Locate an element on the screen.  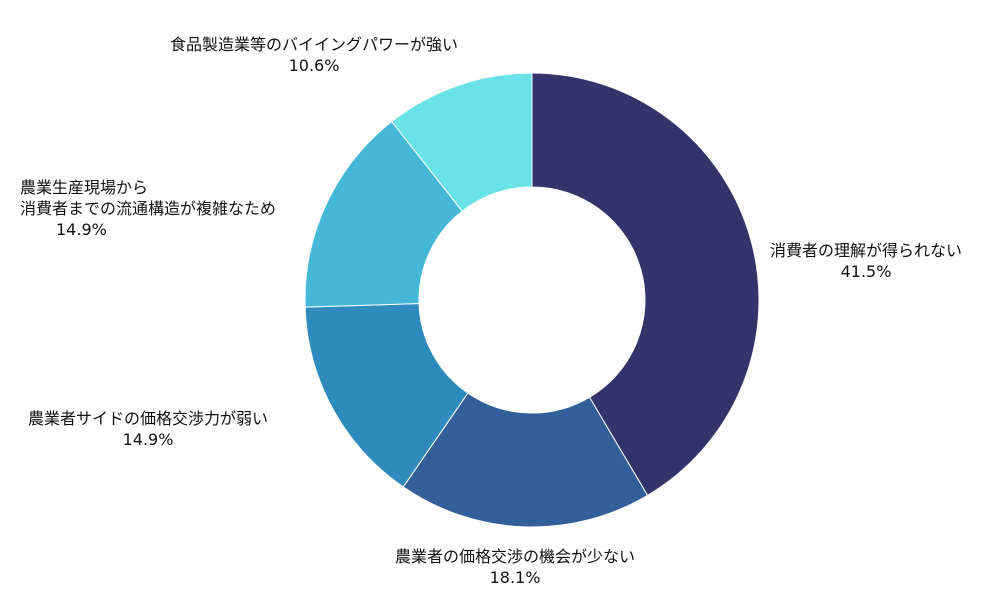
slice-complex-distribution is located at coordinates (383, 214).